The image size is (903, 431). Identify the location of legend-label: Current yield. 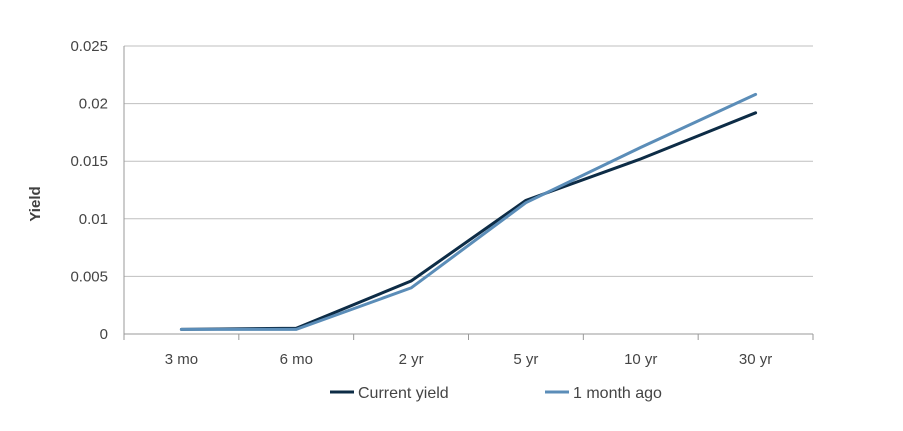
(403, 393).